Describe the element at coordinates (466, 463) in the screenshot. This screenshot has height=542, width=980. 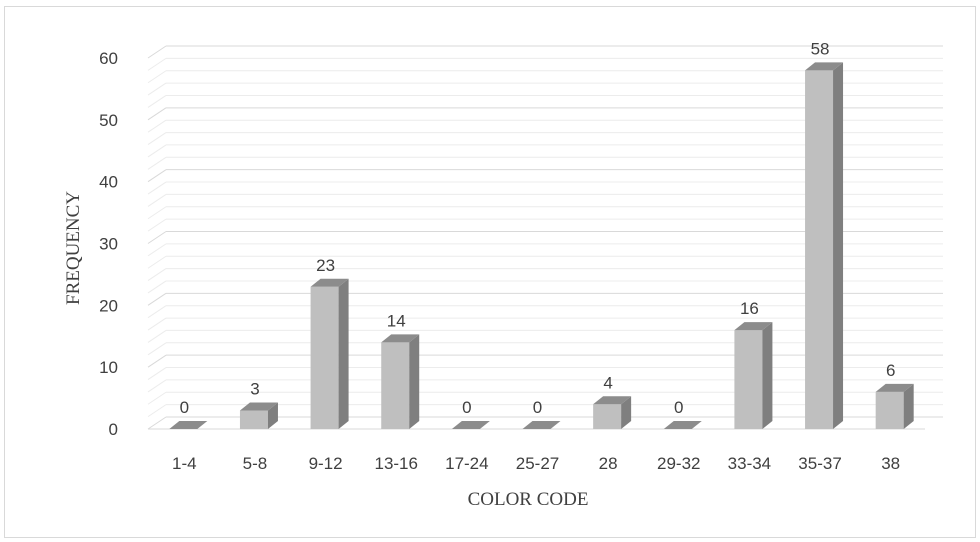
I see `x-tick-label: 17-24` at that location.